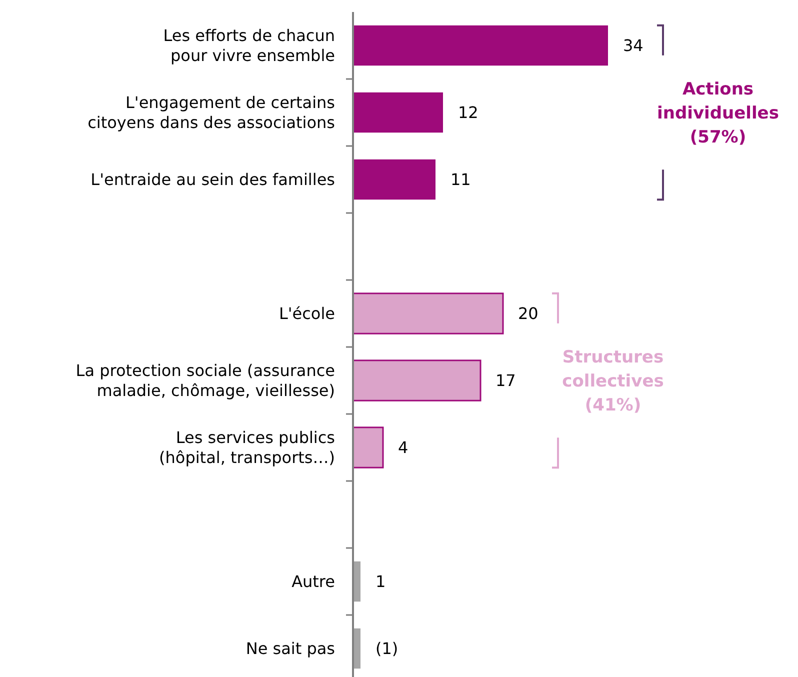  I want to click on data-label: 17, so click(506, 380).